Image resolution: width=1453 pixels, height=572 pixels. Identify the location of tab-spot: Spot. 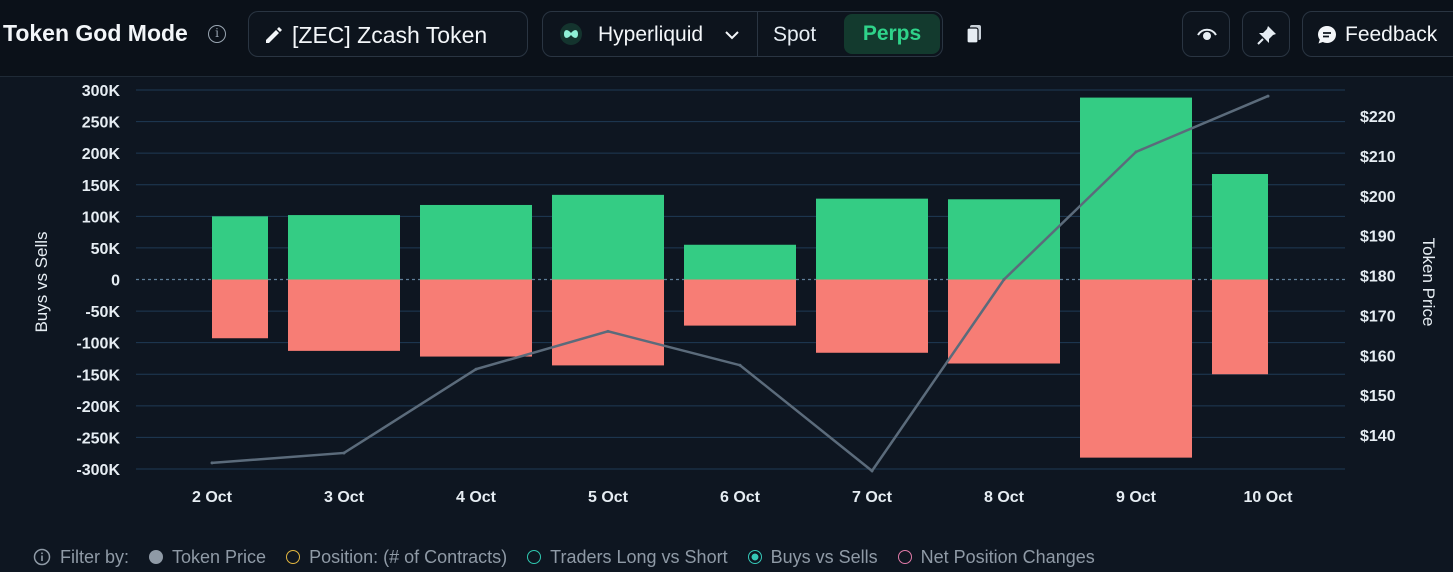
(795, 34).